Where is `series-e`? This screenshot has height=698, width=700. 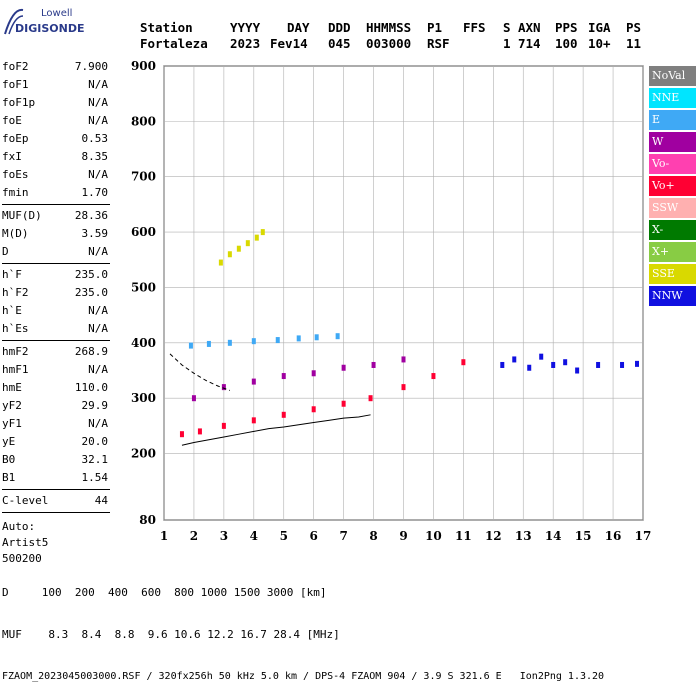
series-e is located at coordinates (264, 341).